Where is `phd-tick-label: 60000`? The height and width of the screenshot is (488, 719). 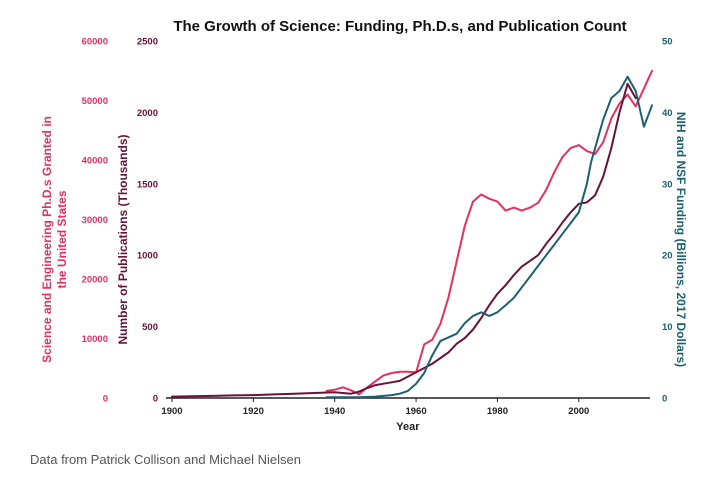 phd-tick-label: 60000 is located at coordinates (95, 42).